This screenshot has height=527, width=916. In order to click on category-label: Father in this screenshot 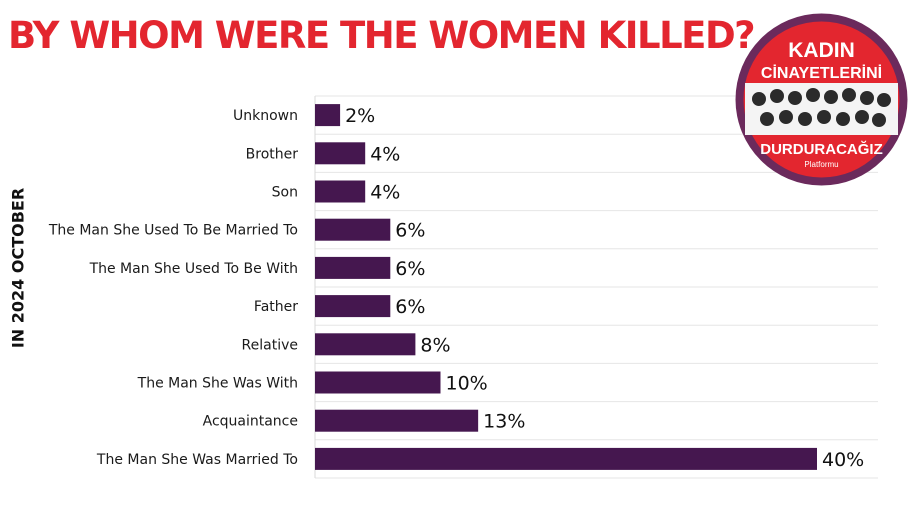, I will do `click(276, 307)`.